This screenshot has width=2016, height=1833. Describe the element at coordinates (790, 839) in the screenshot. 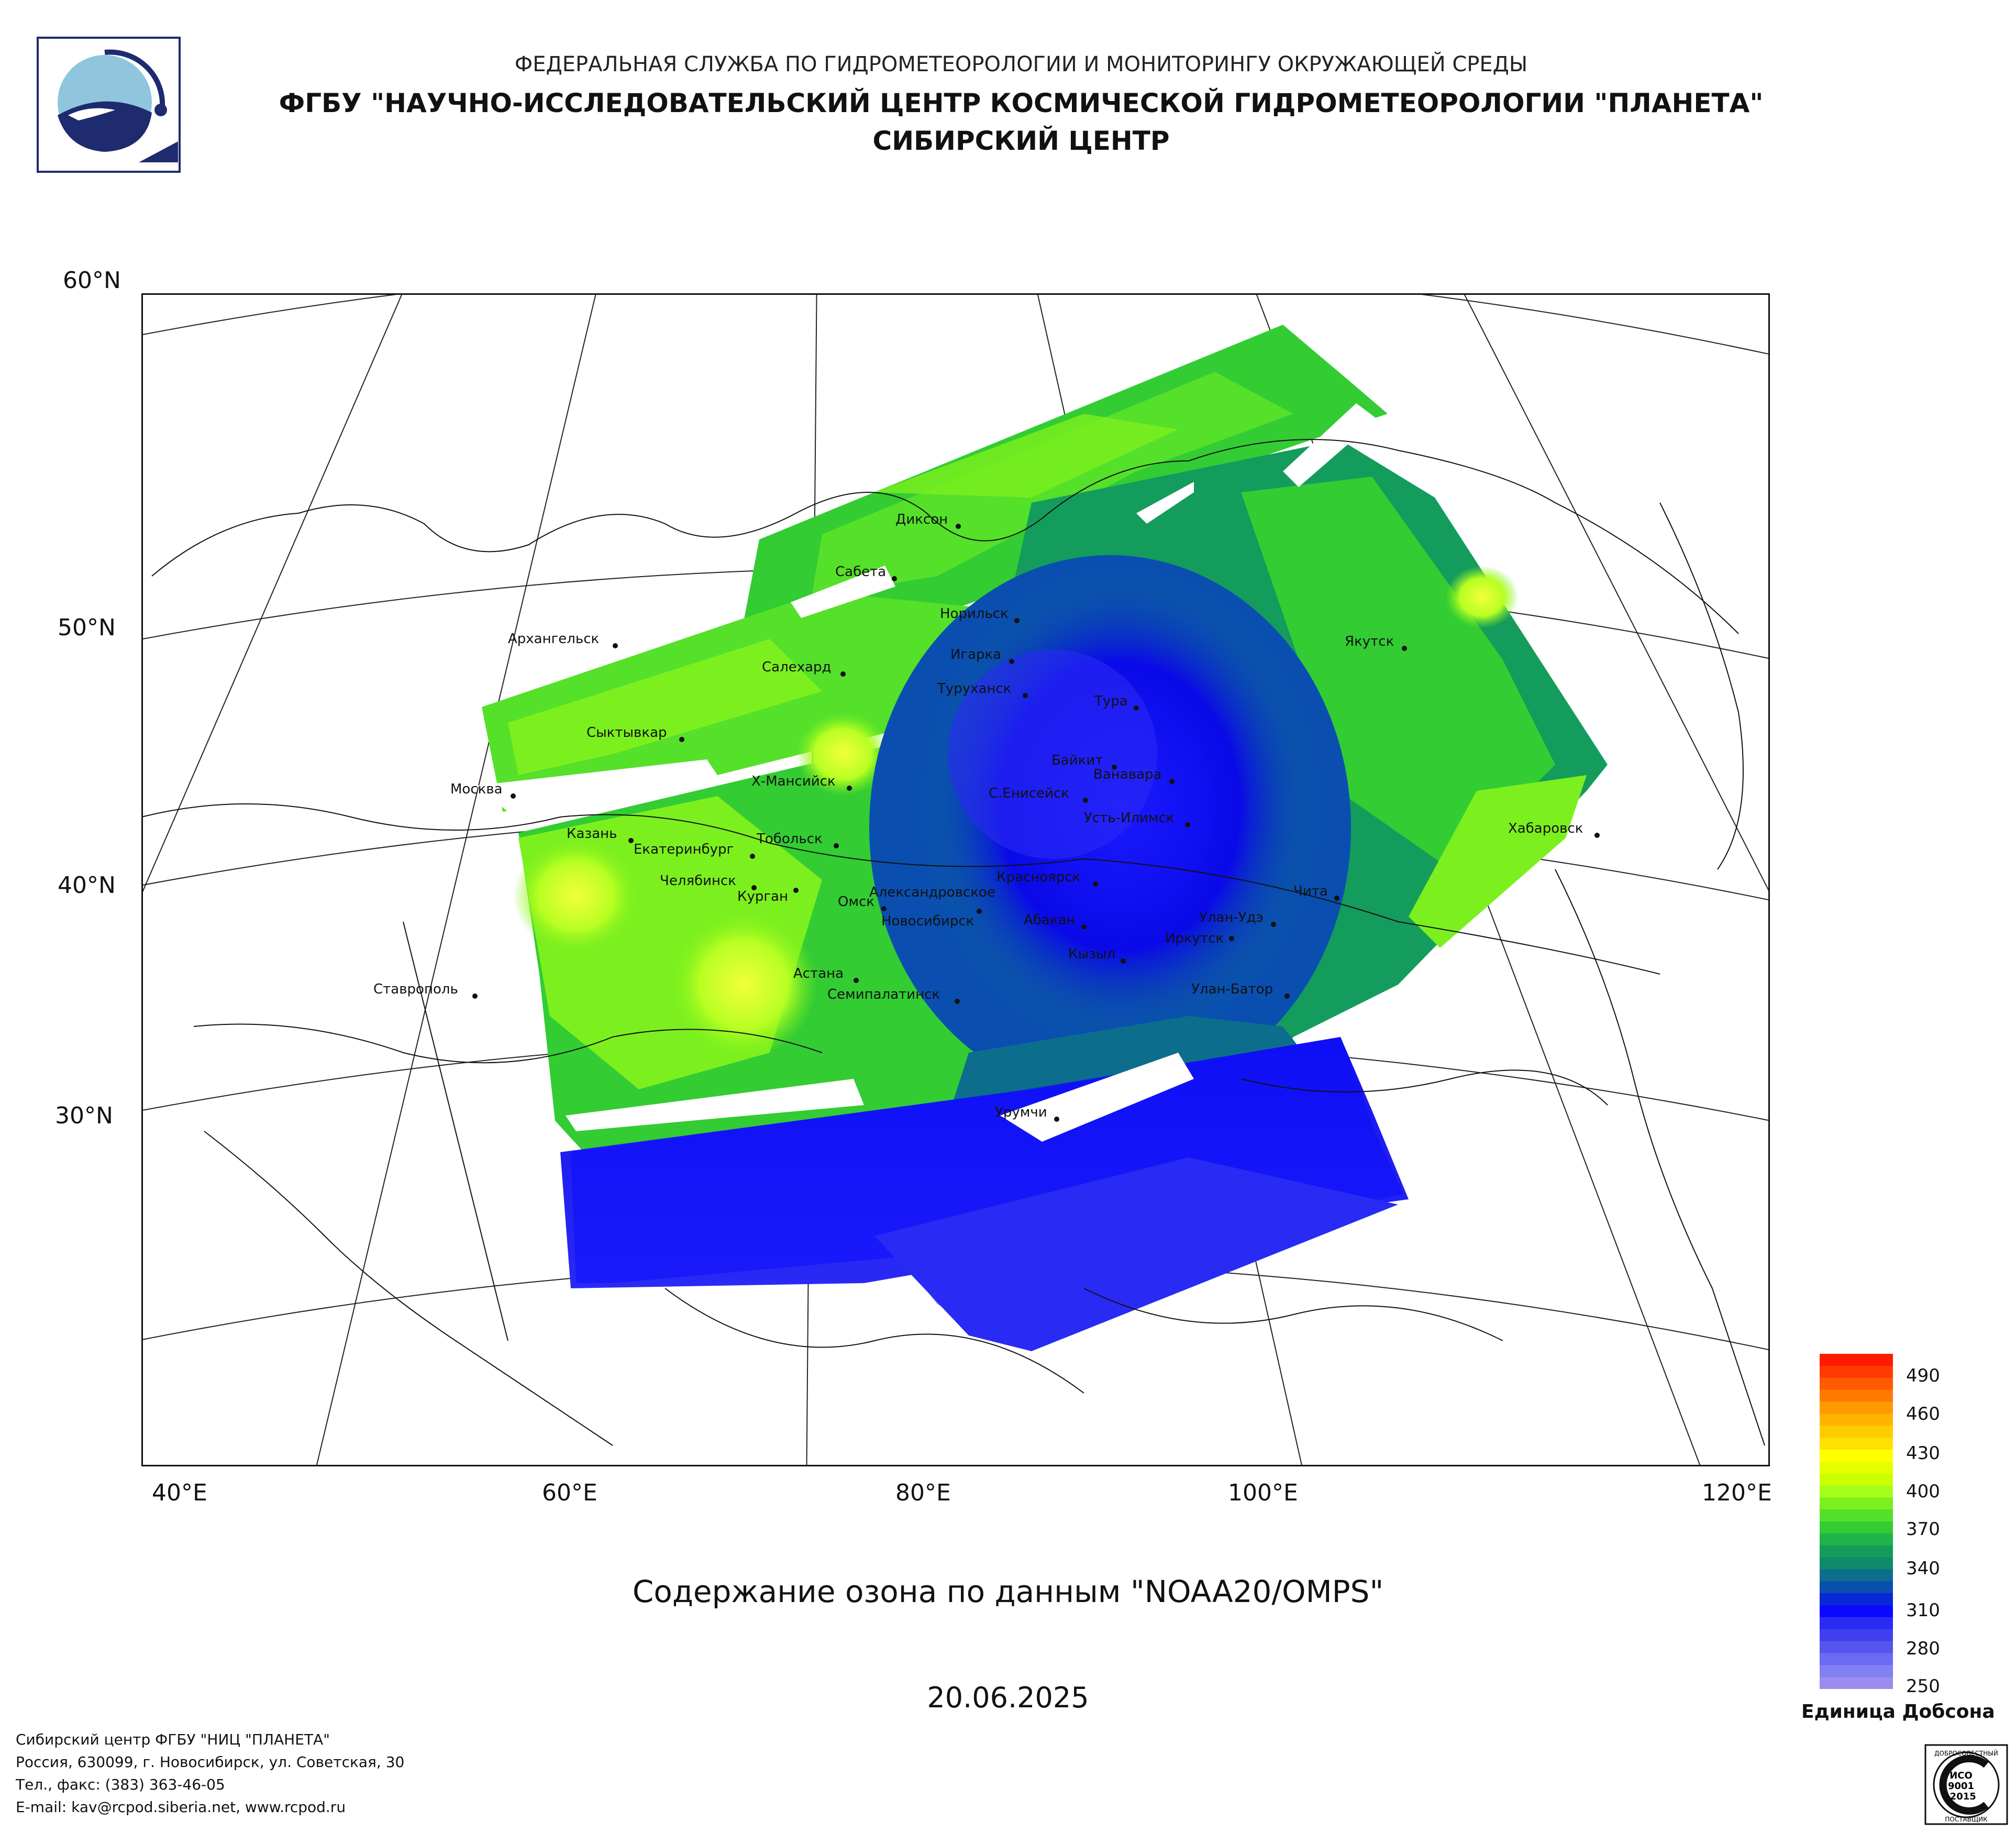

I see `city-tobolsk: Тобольск` at that location.